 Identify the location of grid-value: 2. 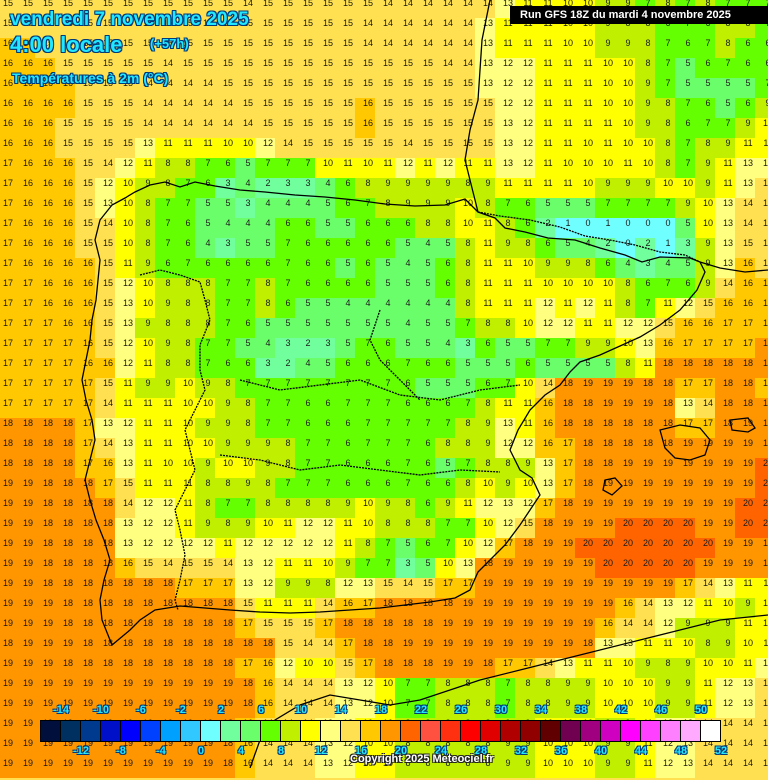
(268, 183).